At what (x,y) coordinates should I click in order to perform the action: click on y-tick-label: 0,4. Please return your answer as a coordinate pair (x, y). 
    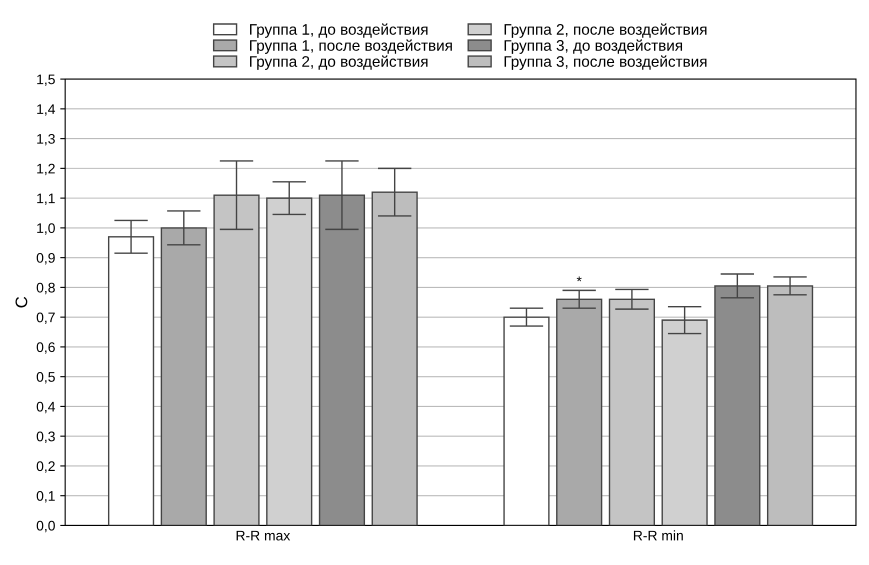
    Looking at the image, I should click on (46, 408).